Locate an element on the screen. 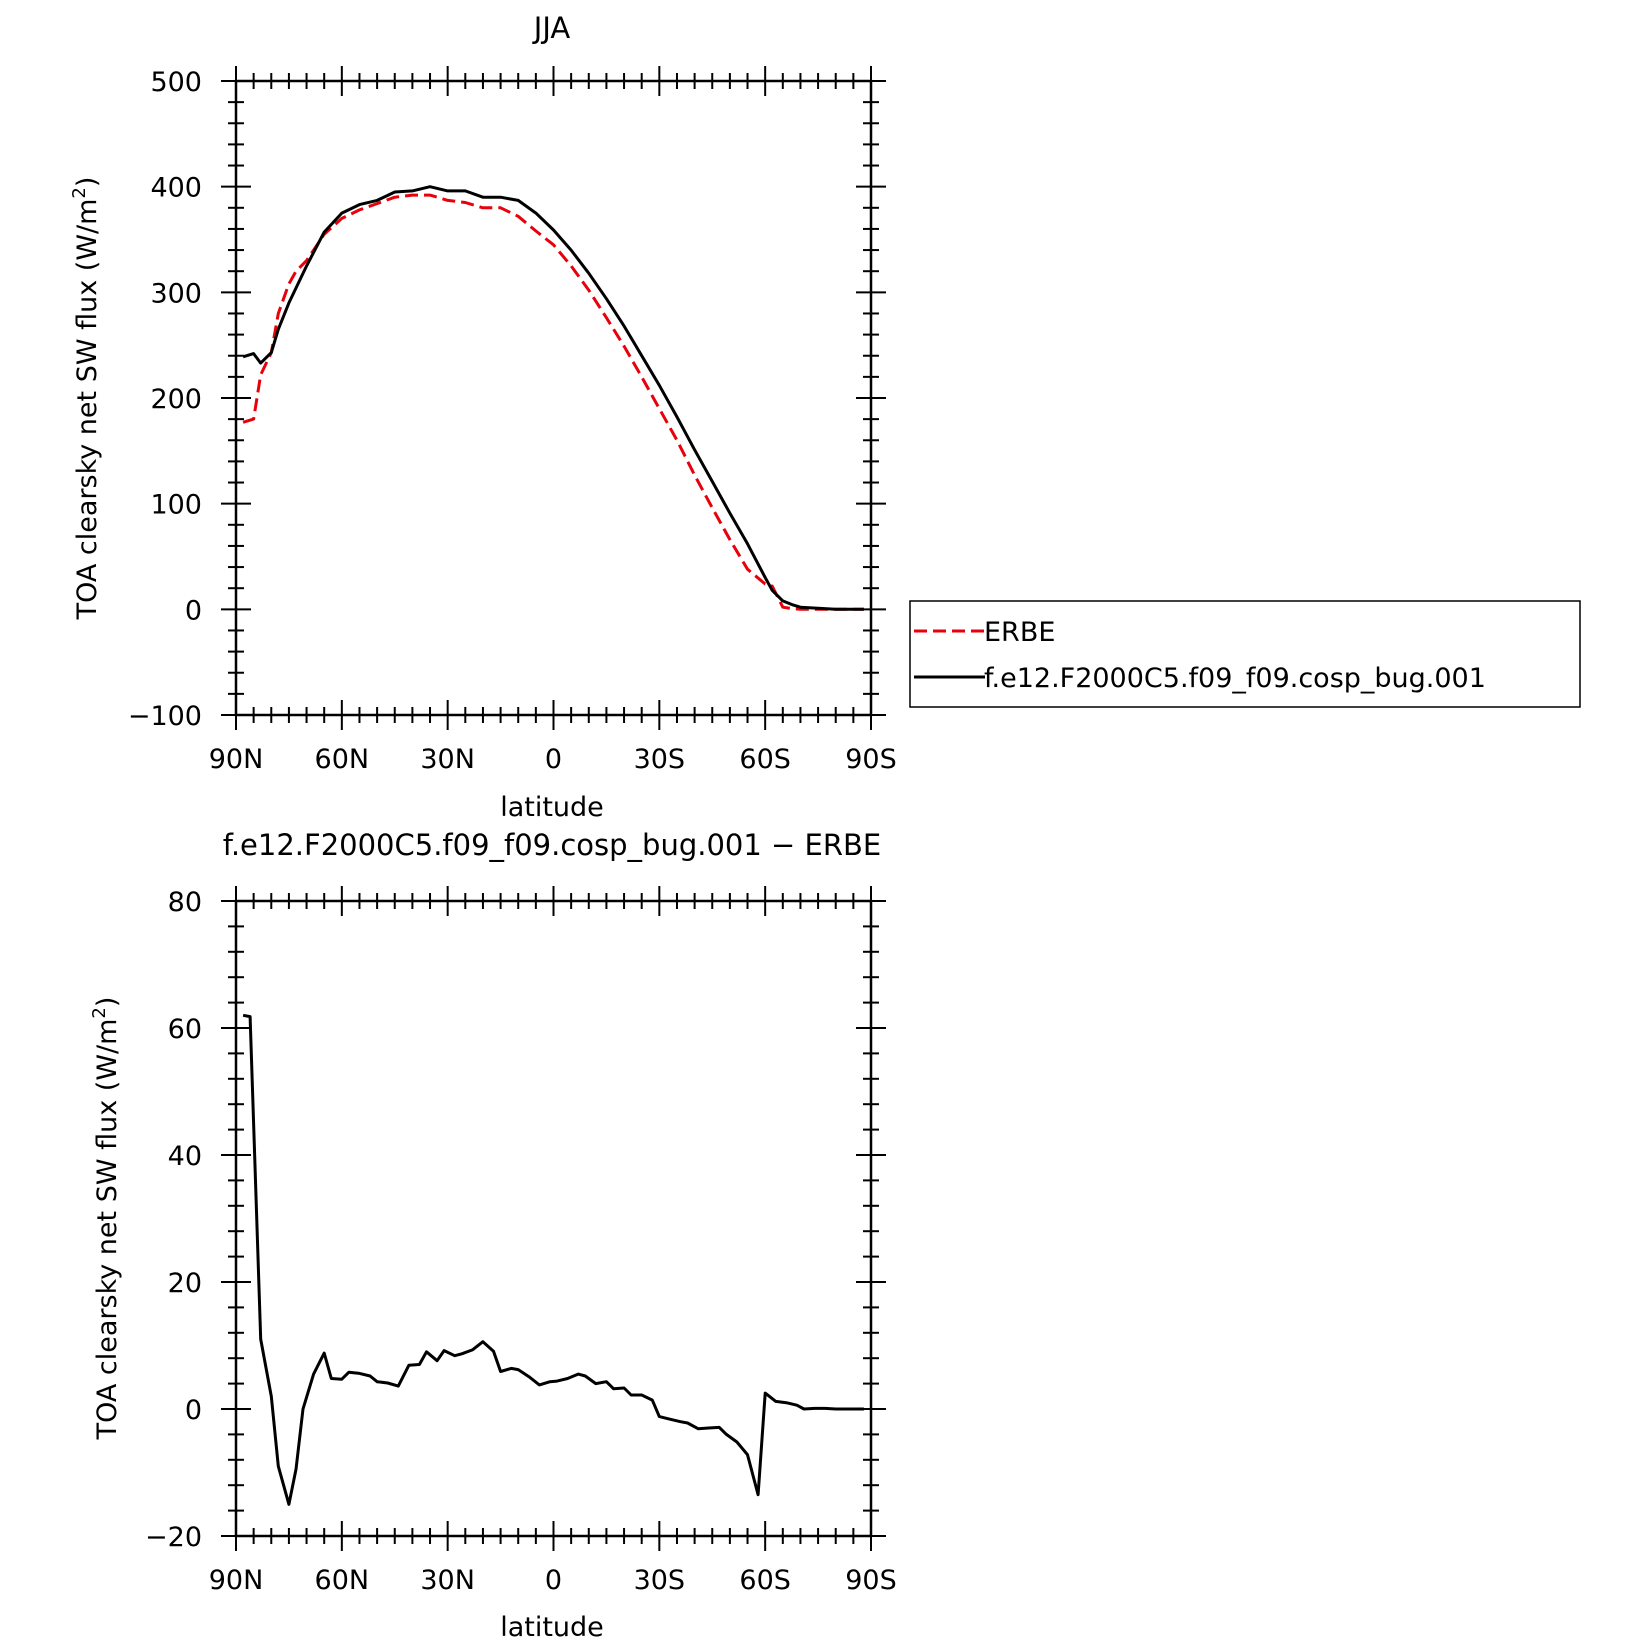  top-panel-y-tick-label: 100 is located at coordinates (176, 505).